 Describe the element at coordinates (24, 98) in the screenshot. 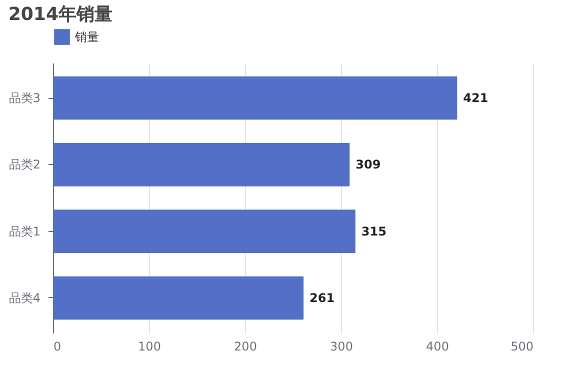

I see `y-tick-label: 品类3` at that location.